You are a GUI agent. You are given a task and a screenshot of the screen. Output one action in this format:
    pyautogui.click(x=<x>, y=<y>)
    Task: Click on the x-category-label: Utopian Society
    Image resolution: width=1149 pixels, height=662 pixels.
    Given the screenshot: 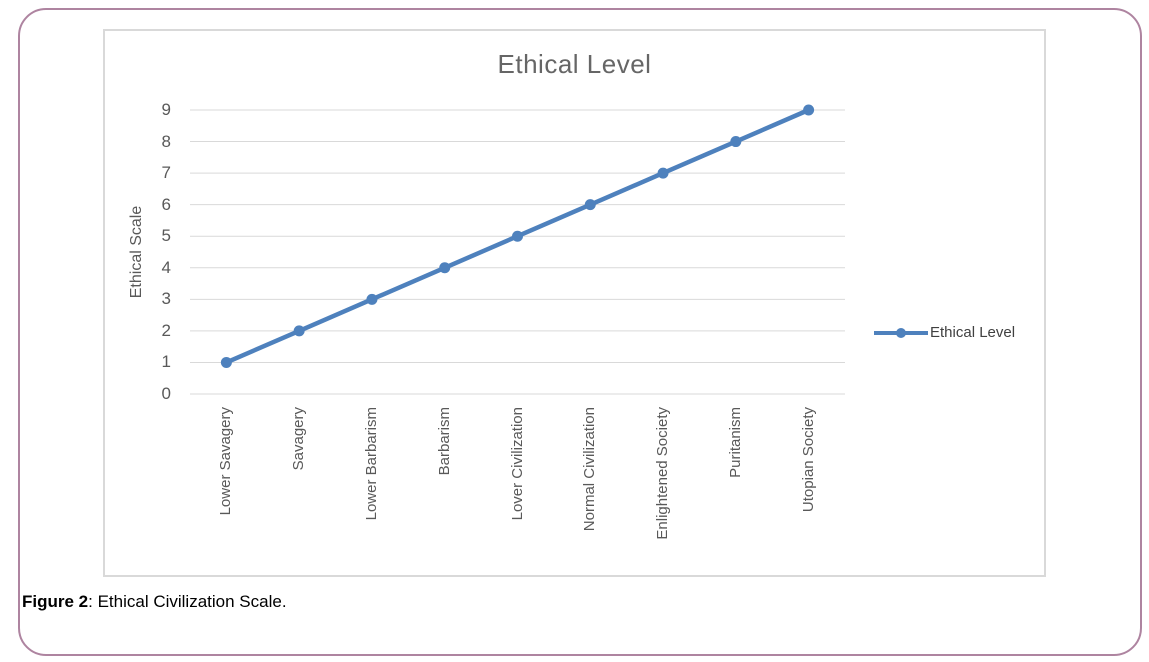 What is the action you would take?
    pyautogui.click(x=808, y=460)
    